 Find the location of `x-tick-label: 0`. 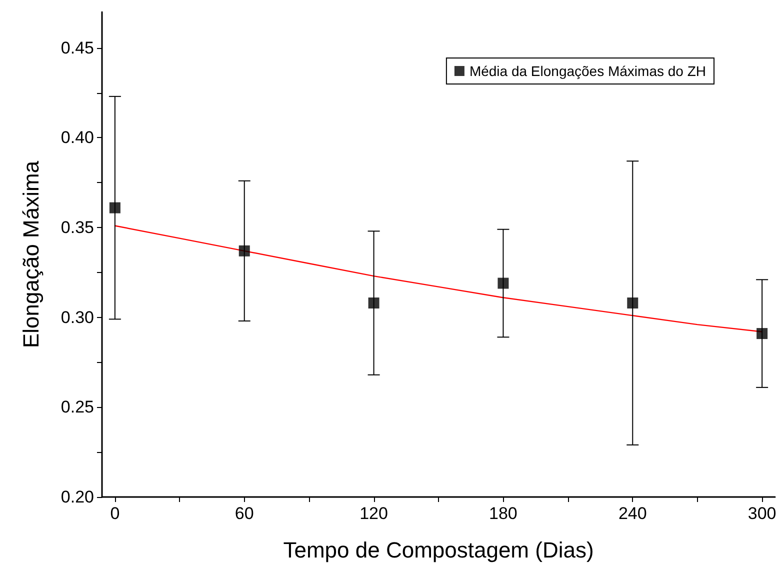

x-tick-label: 0 is located at coordinates (115, 513).